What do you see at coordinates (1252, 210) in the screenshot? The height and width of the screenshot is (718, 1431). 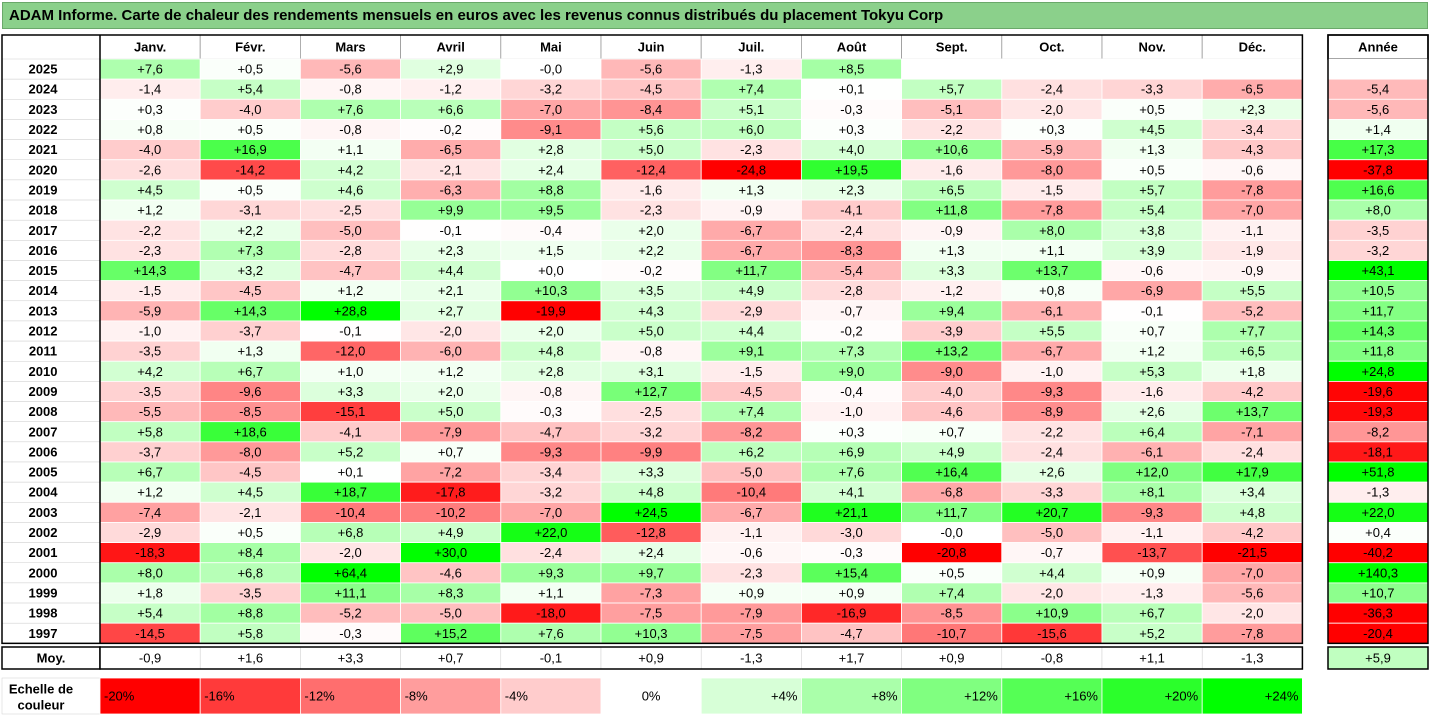 I see `heatmap-cell-value: -7,0` at bounding box center [1252, 210].